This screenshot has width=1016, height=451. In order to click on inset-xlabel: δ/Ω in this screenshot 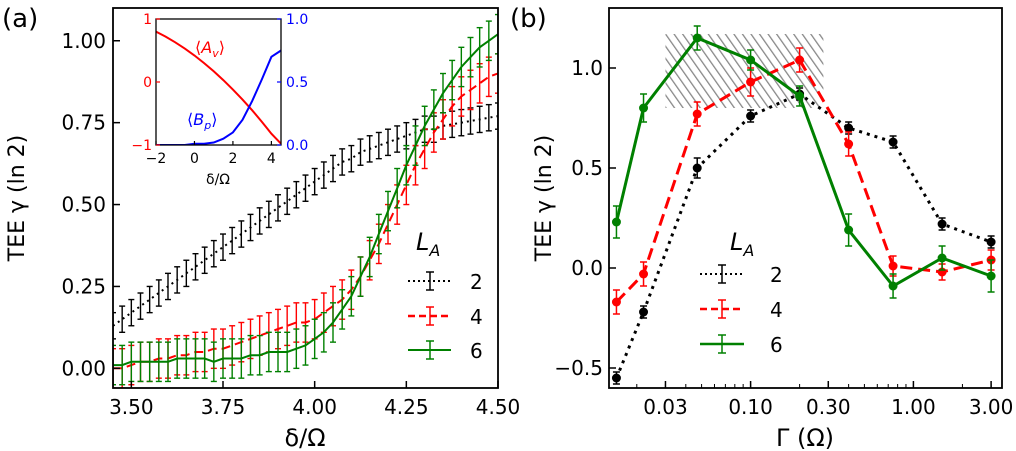, I will do `click(218, 180)`.